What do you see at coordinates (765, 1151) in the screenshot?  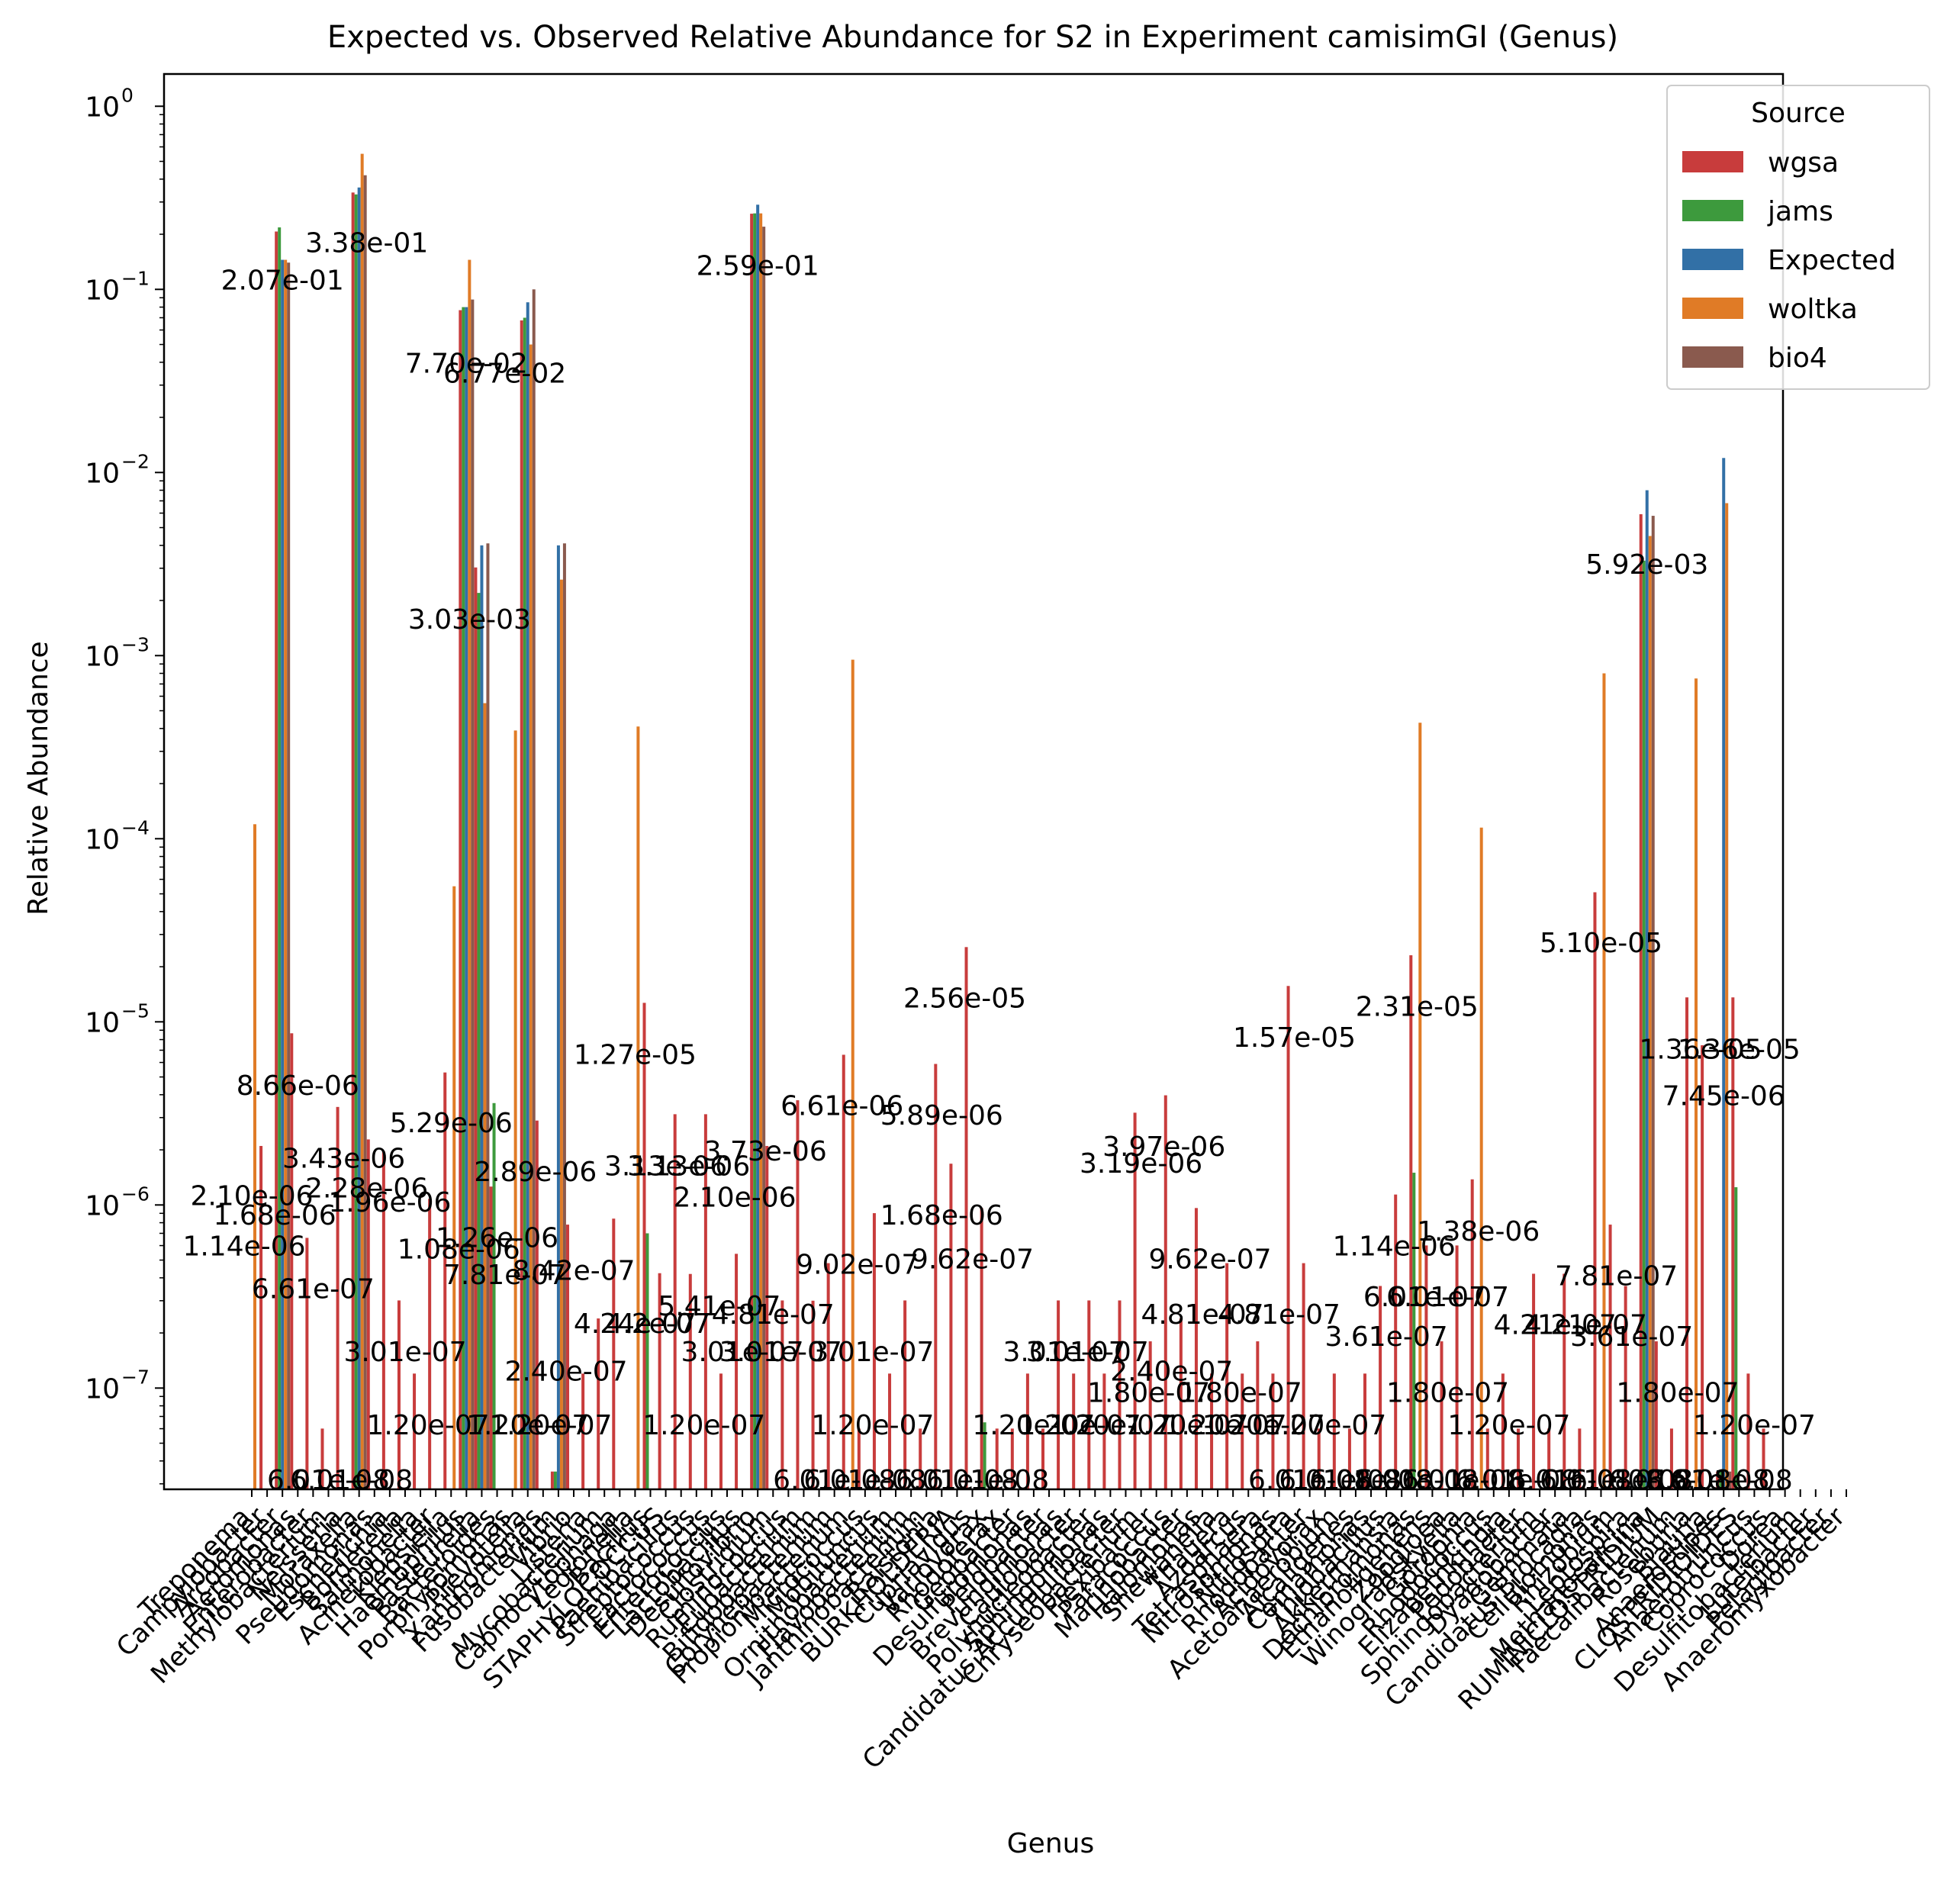 I see `data-label: 3.73e-06` at bounding box center [765, 1151].